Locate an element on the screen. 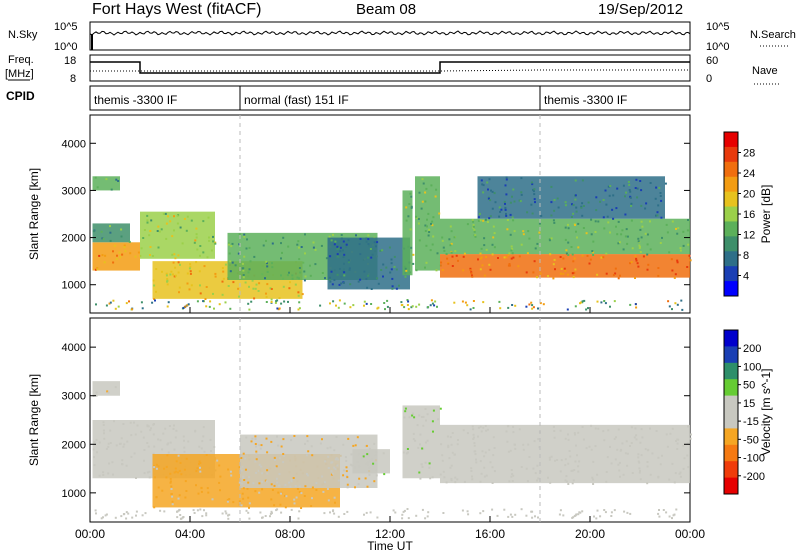 Image resolution: width=800 pixels, height=554 pixels. nsky-strip-frame is located at coordinates (390, 36).